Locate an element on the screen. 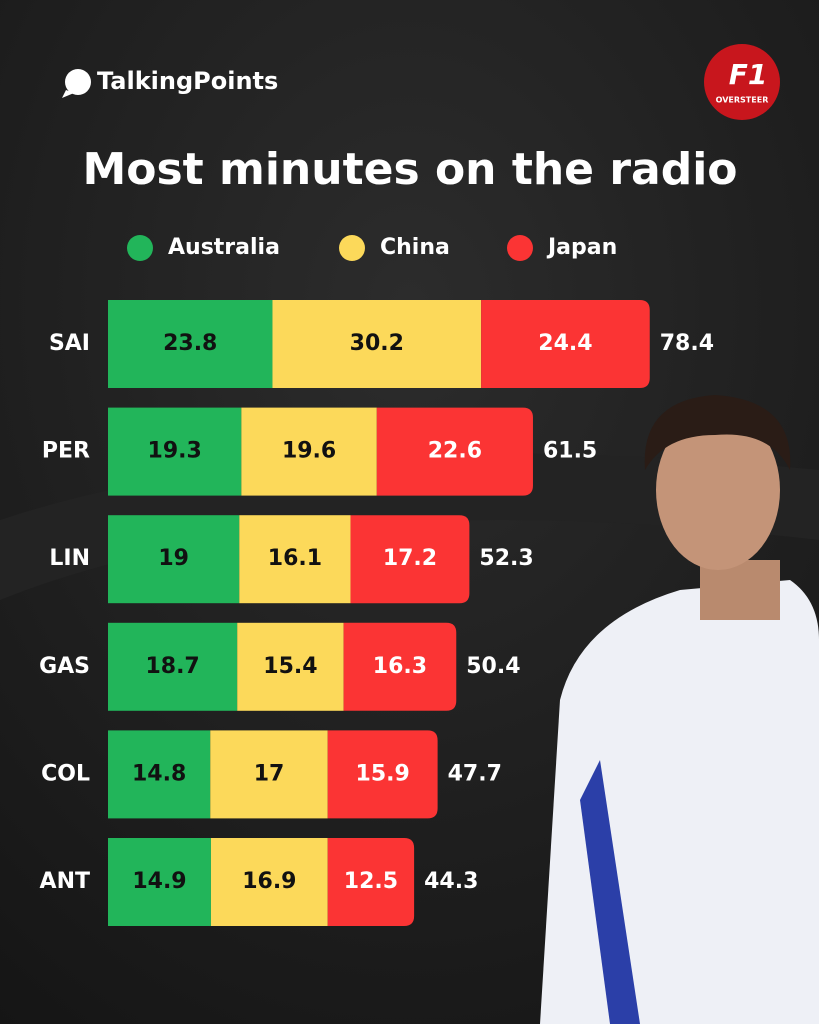  driver-neck is located at coordinates (740, 590).